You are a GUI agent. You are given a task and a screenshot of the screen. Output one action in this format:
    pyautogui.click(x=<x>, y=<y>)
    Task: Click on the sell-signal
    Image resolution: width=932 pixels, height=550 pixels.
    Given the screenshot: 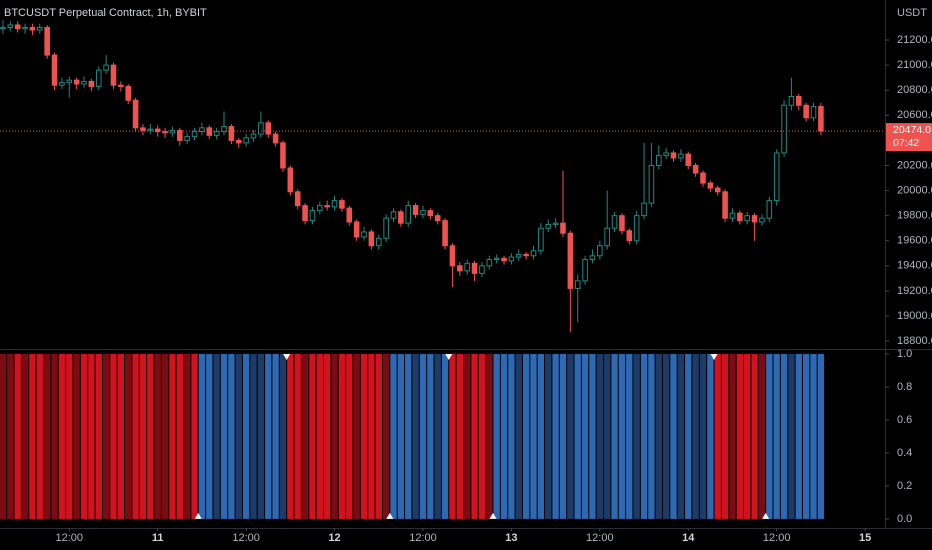 What is the action you would take?
    pyautogui.click(x=449, y=356)
    